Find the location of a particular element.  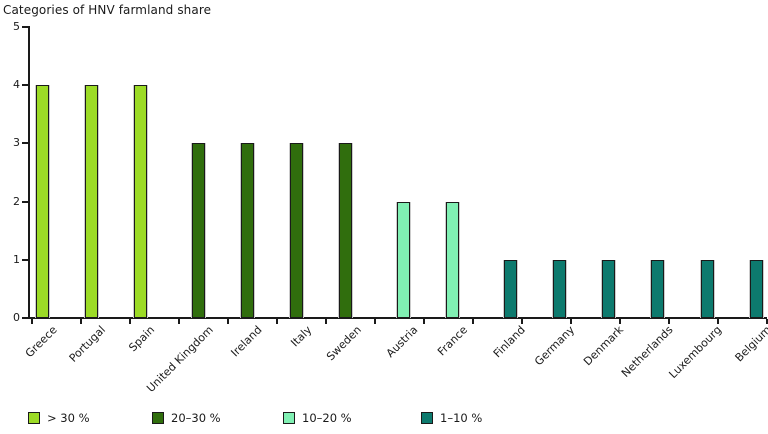

bar-denmark is located at coordinates (608, 289).